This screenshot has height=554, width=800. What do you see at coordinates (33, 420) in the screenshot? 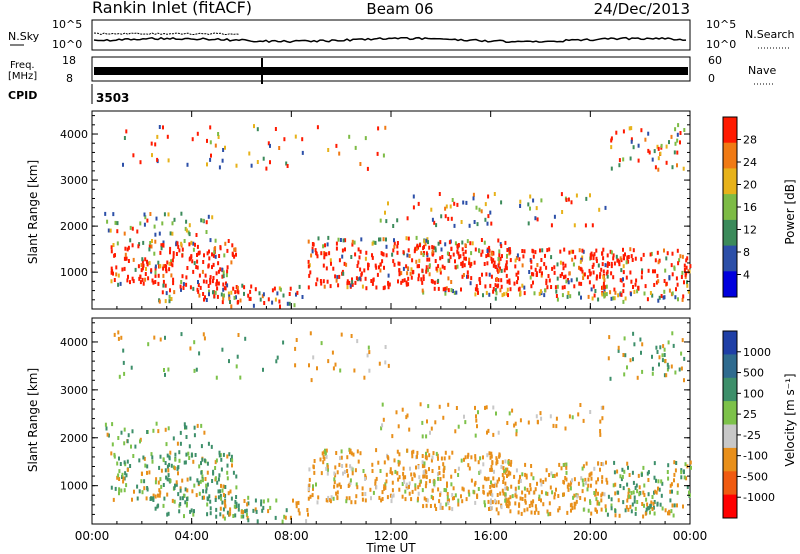
I see `velocity-ylabel: Slant Range [km]` at bounding box center [33, 420].